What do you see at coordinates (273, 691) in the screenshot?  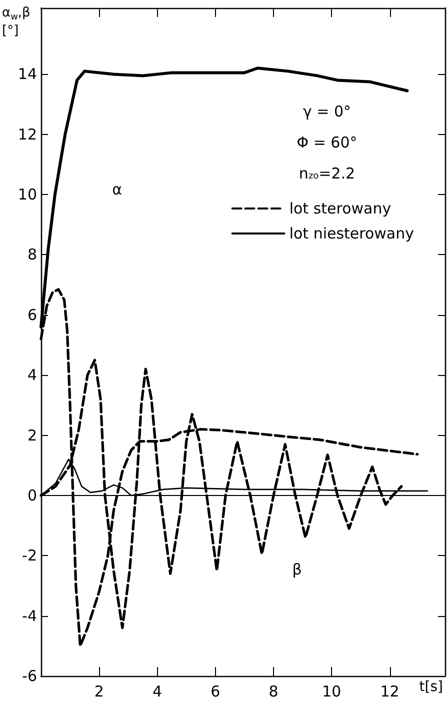 I see `x-tick-label: 8` at bounding box center [273, 691].